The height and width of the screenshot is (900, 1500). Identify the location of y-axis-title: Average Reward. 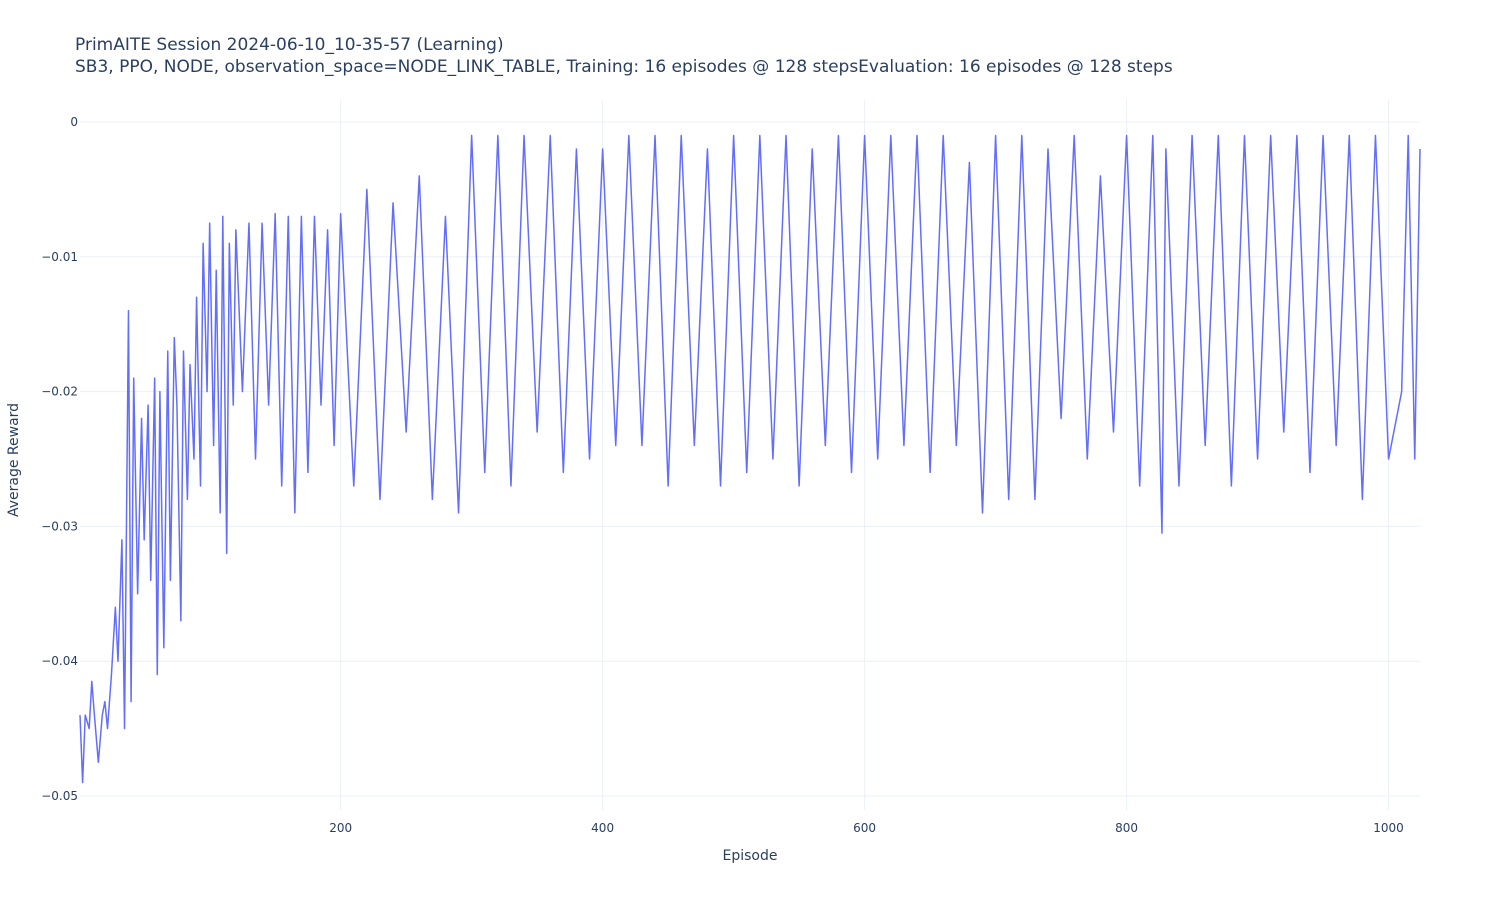
(14, 460).